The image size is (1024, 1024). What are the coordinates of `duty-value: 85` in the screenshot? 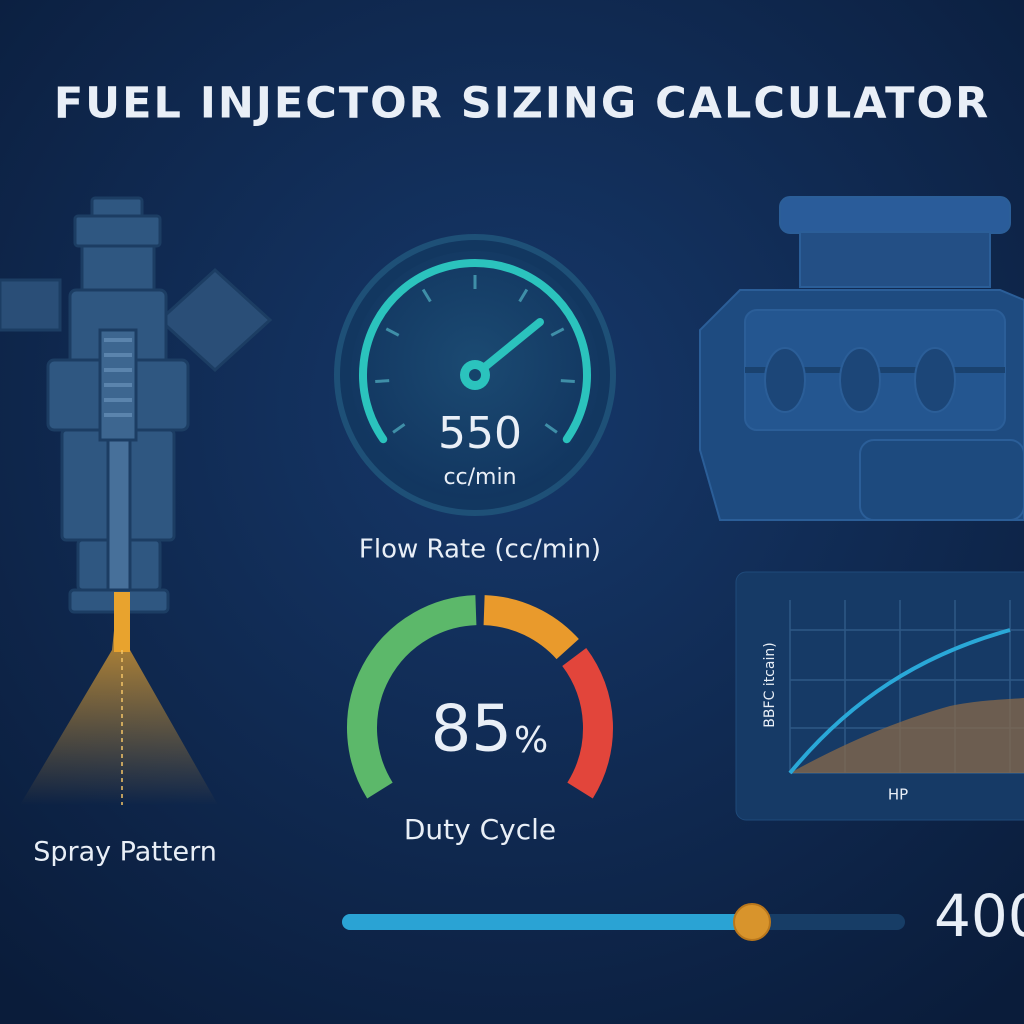 It's located at (471, 730).